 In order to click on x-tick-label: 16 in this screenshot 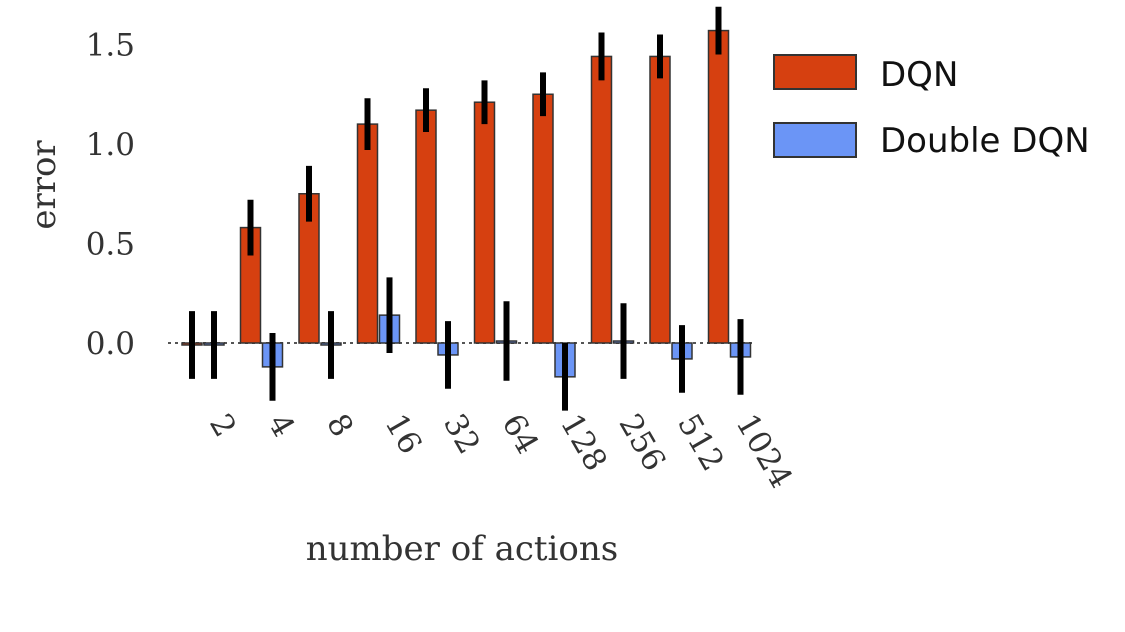, I will do `click(403, 434)`.